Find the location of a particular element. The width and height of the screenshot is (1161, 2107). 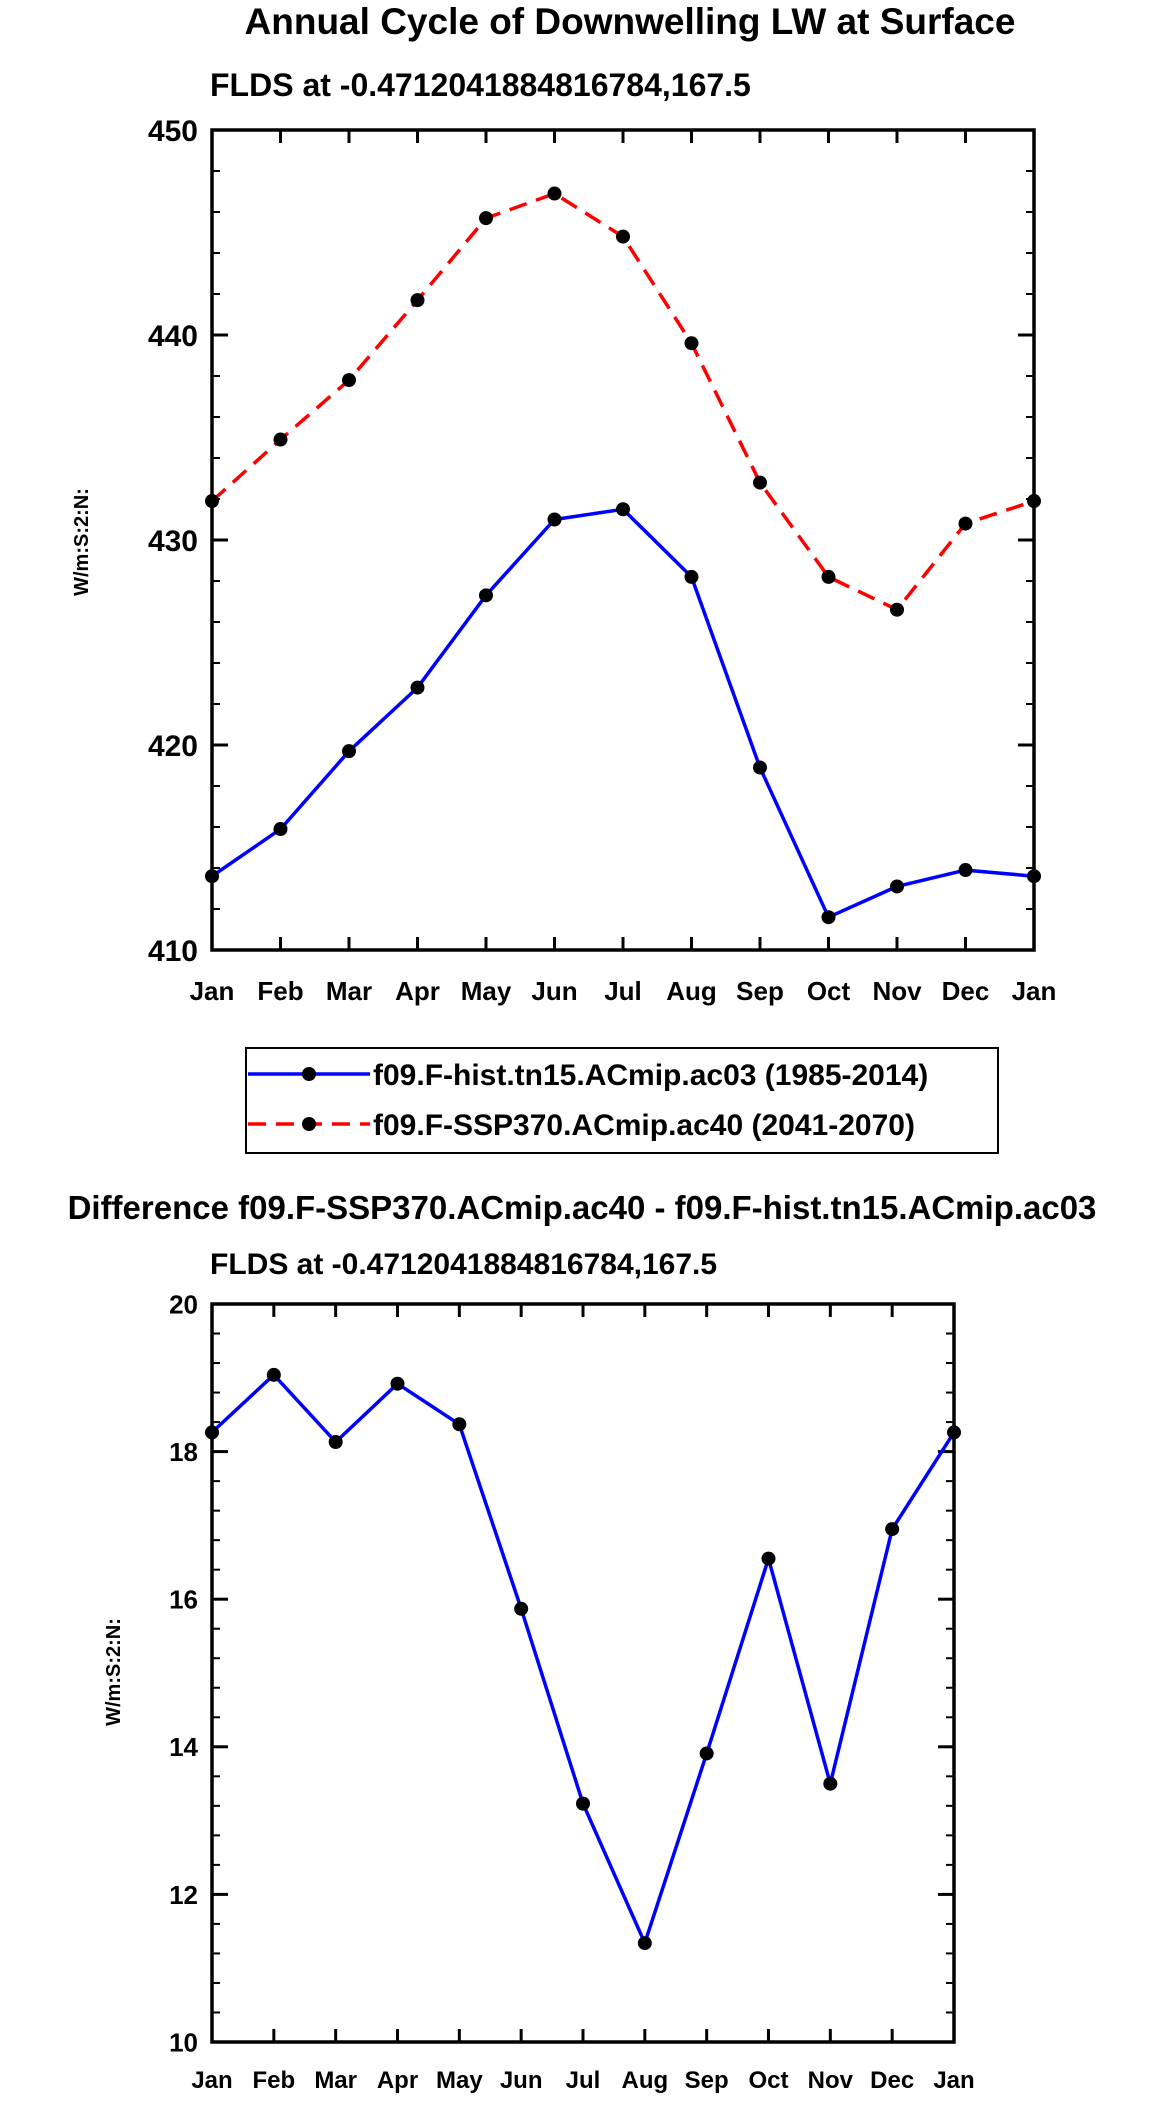

y-tick-labels: 410 420 430 440 450 is located at coordinates (173, 541).